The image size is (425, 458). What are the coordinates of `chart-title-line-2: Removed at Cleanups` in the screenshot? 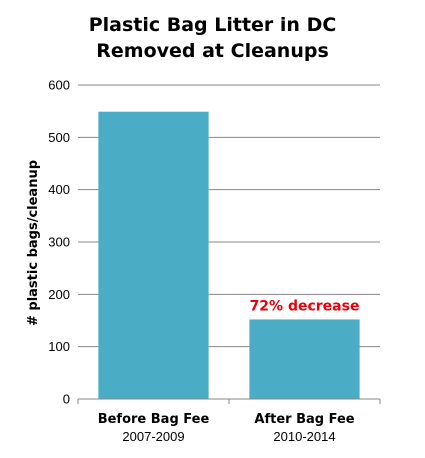 It's located at (212, 51).